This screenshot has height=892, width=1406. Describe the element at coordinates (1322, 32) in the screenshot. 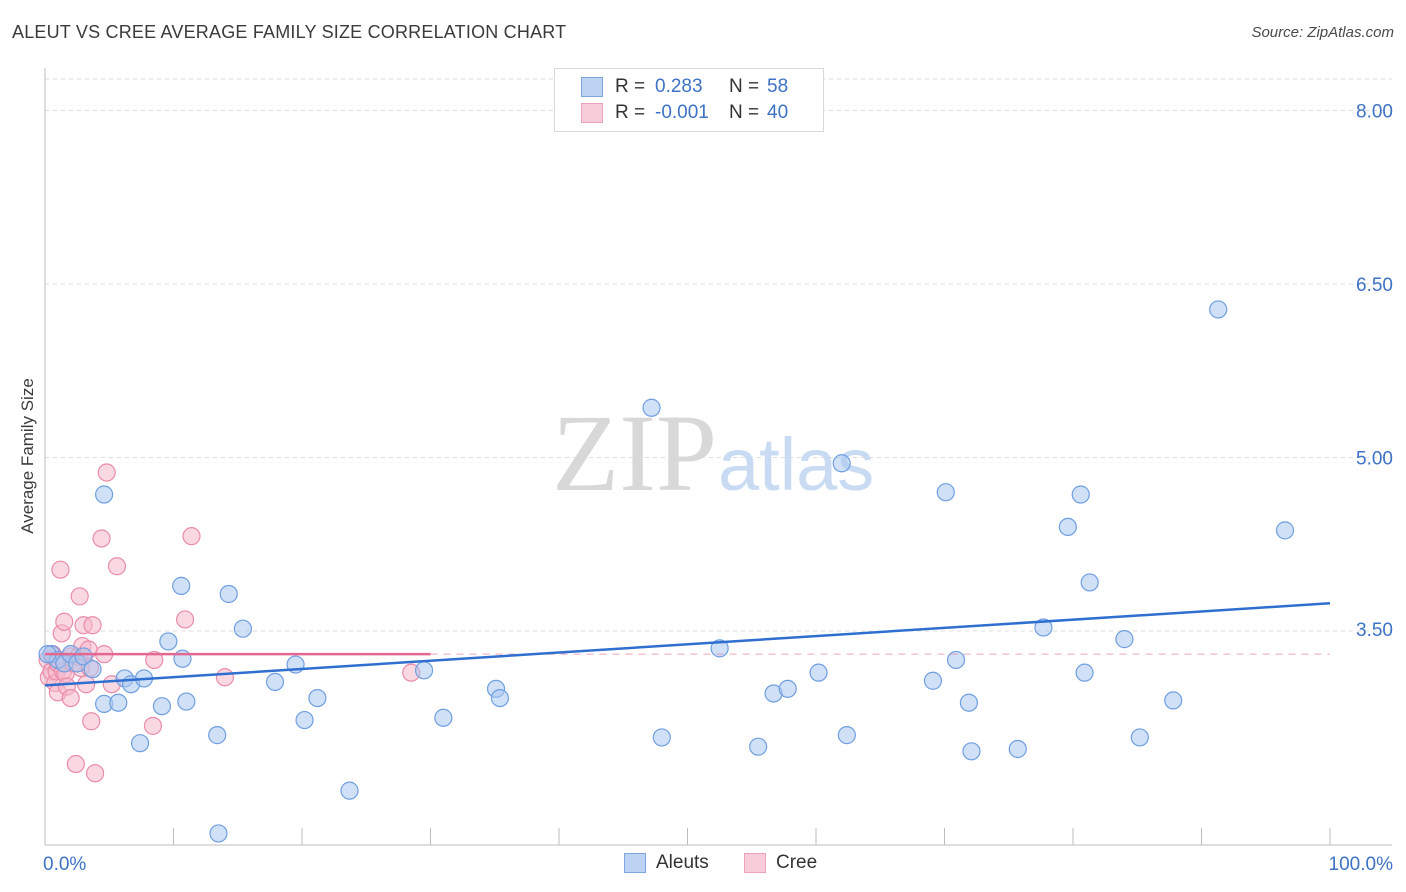

I see `source-label: Source: ZipAtlas.com` at that location.